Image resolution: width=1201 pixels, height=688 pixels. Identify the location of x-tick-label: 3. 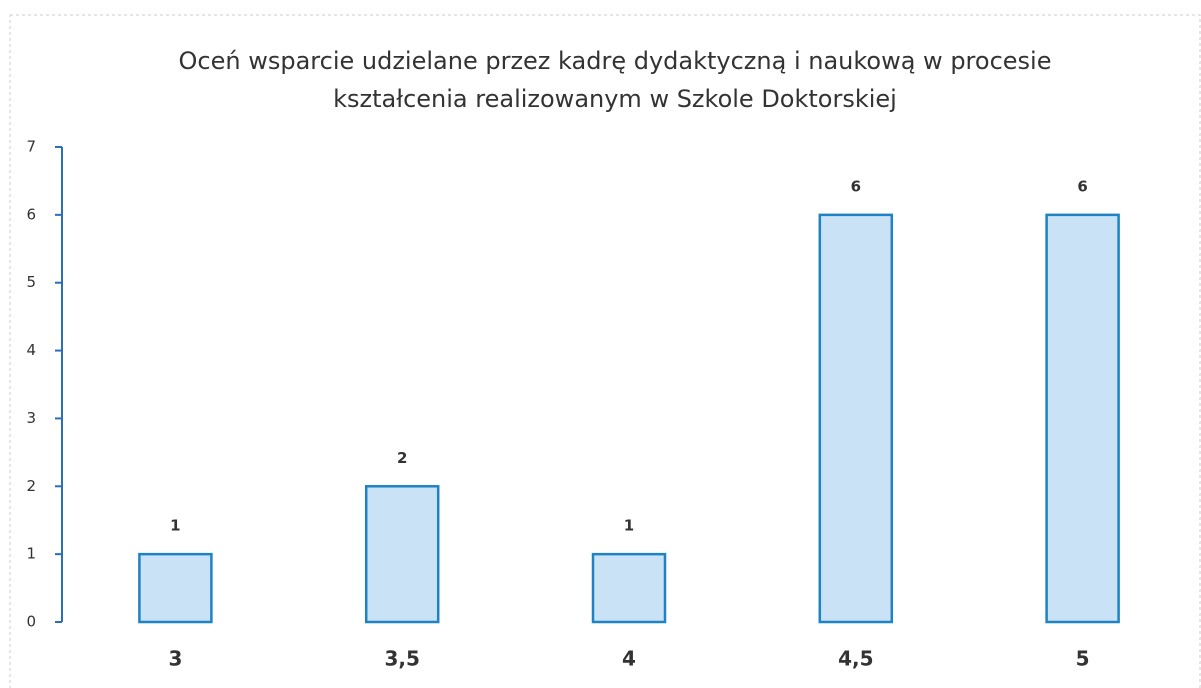
(175, 659).